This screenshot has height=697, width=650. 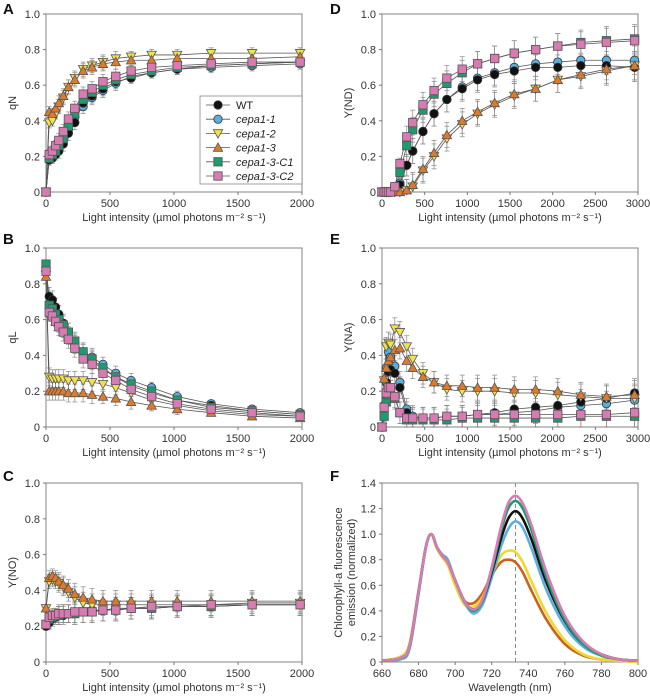 I want to click on panel-label-d: D, so click(x=335, y=9).